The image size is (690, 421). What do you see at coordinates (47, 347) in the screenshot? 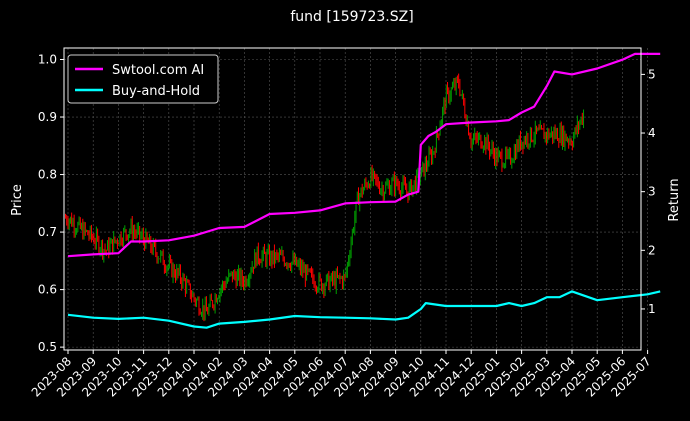
I see `y-left-tick-label: 0.5` at bounding box center [47, 347].